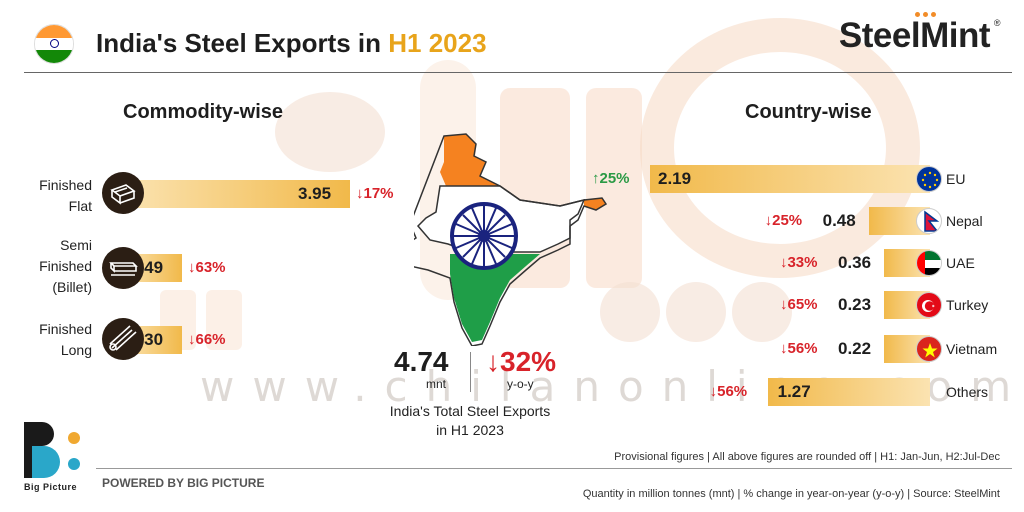  What do you see at coordinates (183, 483) in the screenshot?
I see `powered-by: POWERED BY BIG PICTURE` at bounding box center [183, 483].